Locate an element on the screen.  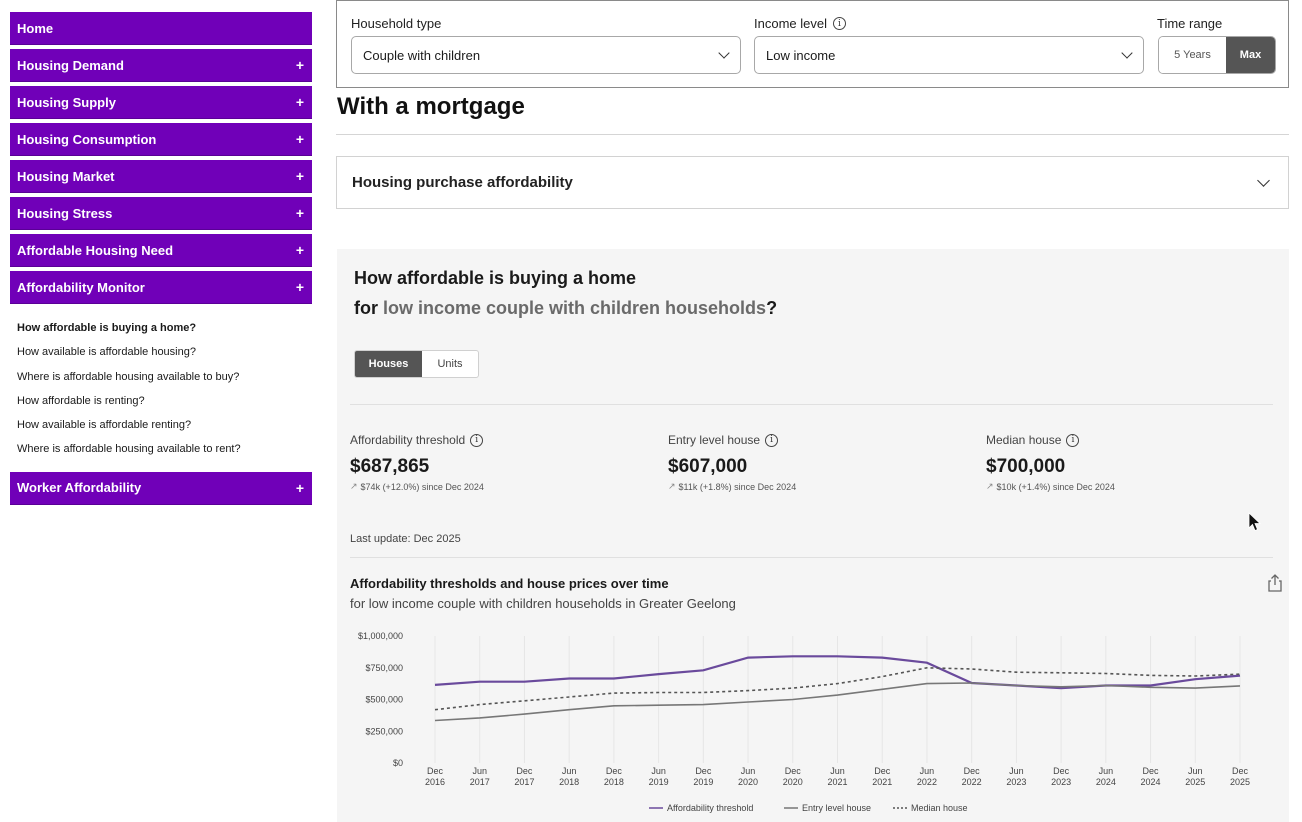
y-tick-label: $0 is located at coordinates (398, 763).